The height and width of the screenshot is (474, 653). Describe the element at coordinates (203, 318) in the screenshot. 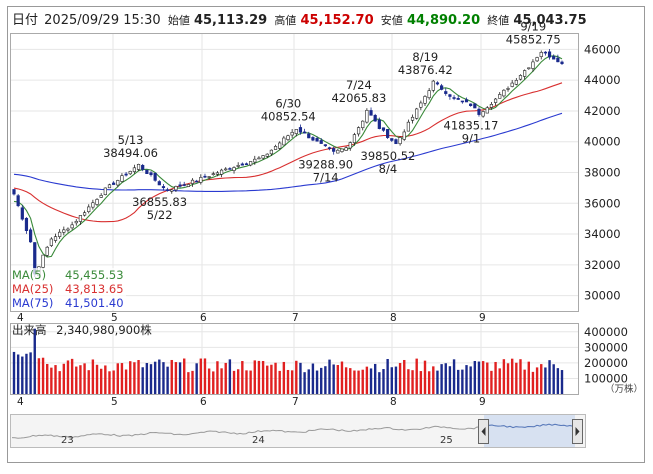

I see `month-label: 6` at that location.